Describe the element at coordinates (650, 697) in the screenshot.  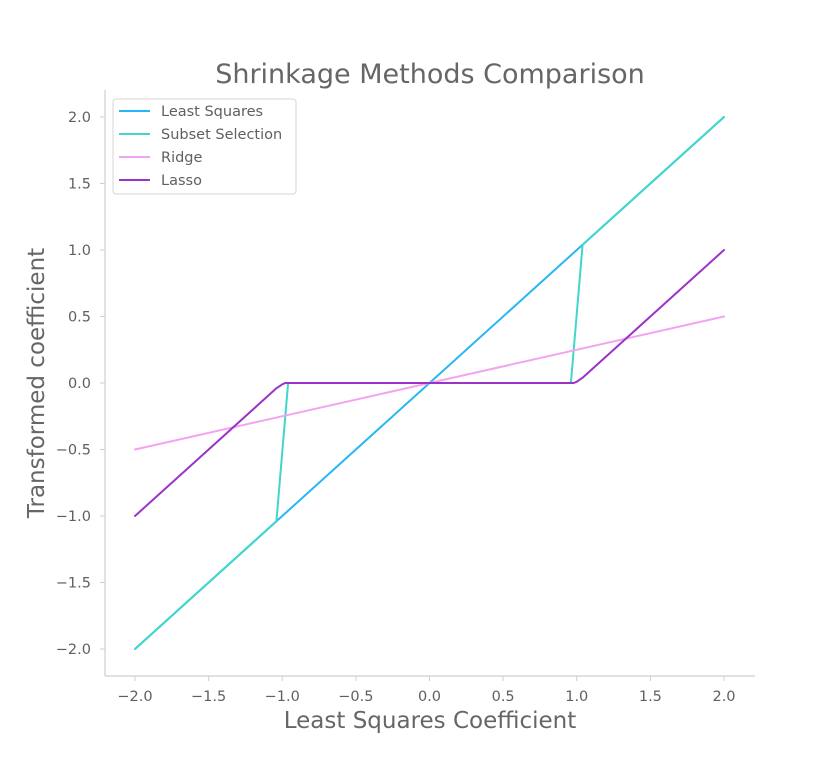
I see `x-tick-label: 1.5` at that location.